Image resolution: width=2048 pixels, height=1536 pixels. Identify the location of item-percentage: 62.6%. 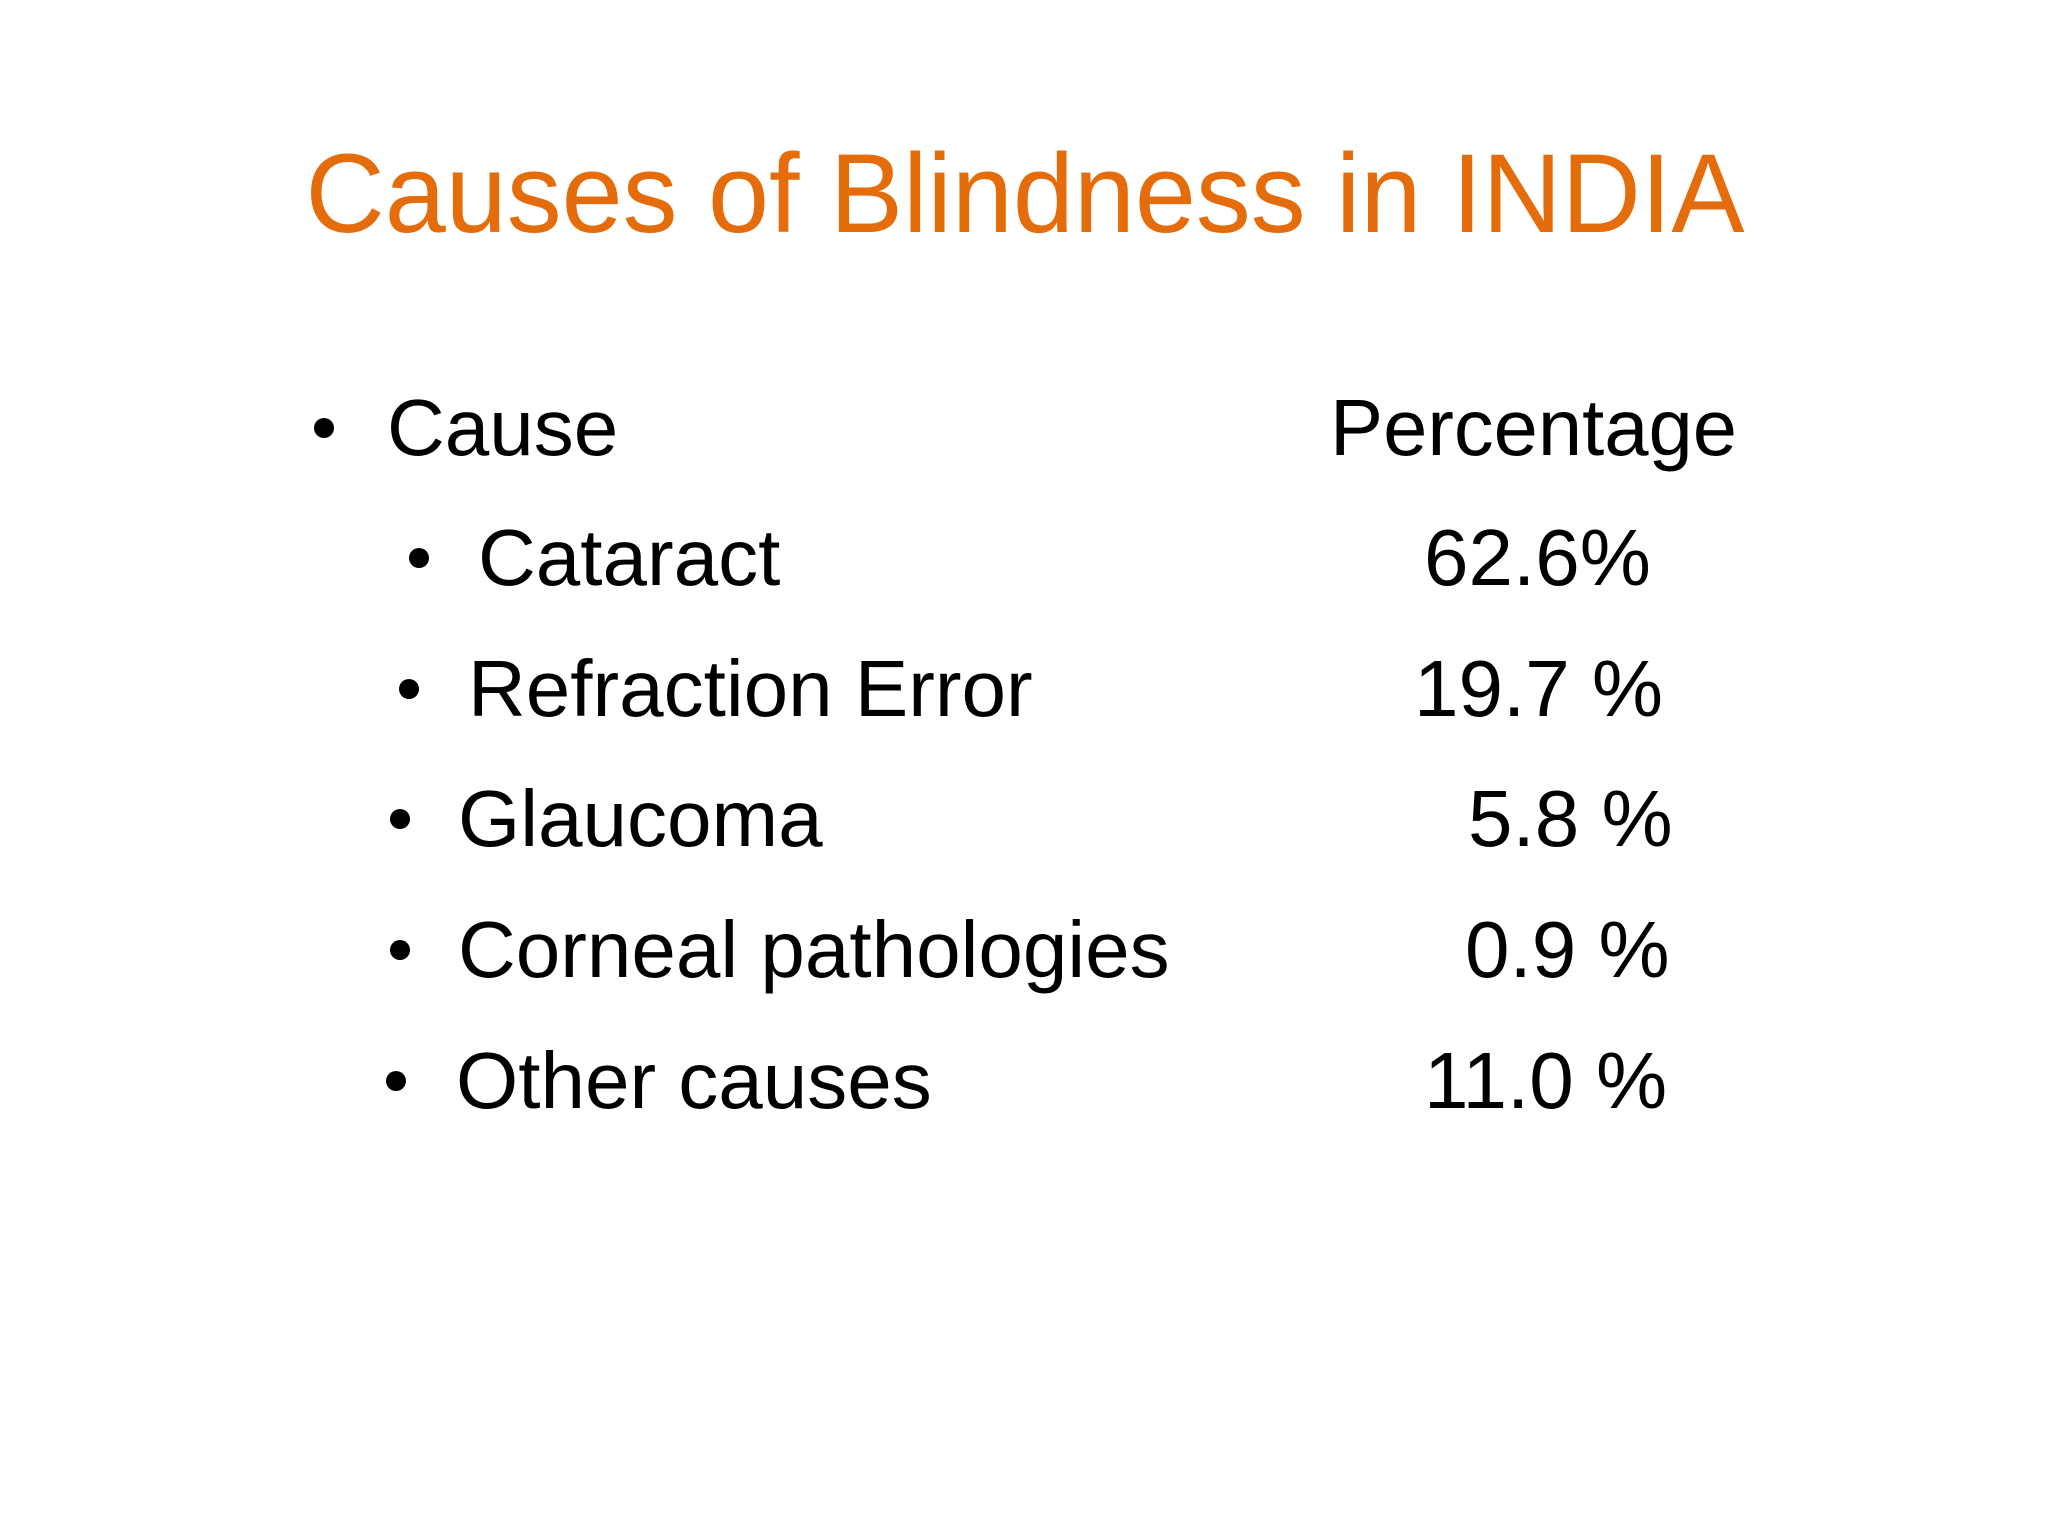
(1537, 557).